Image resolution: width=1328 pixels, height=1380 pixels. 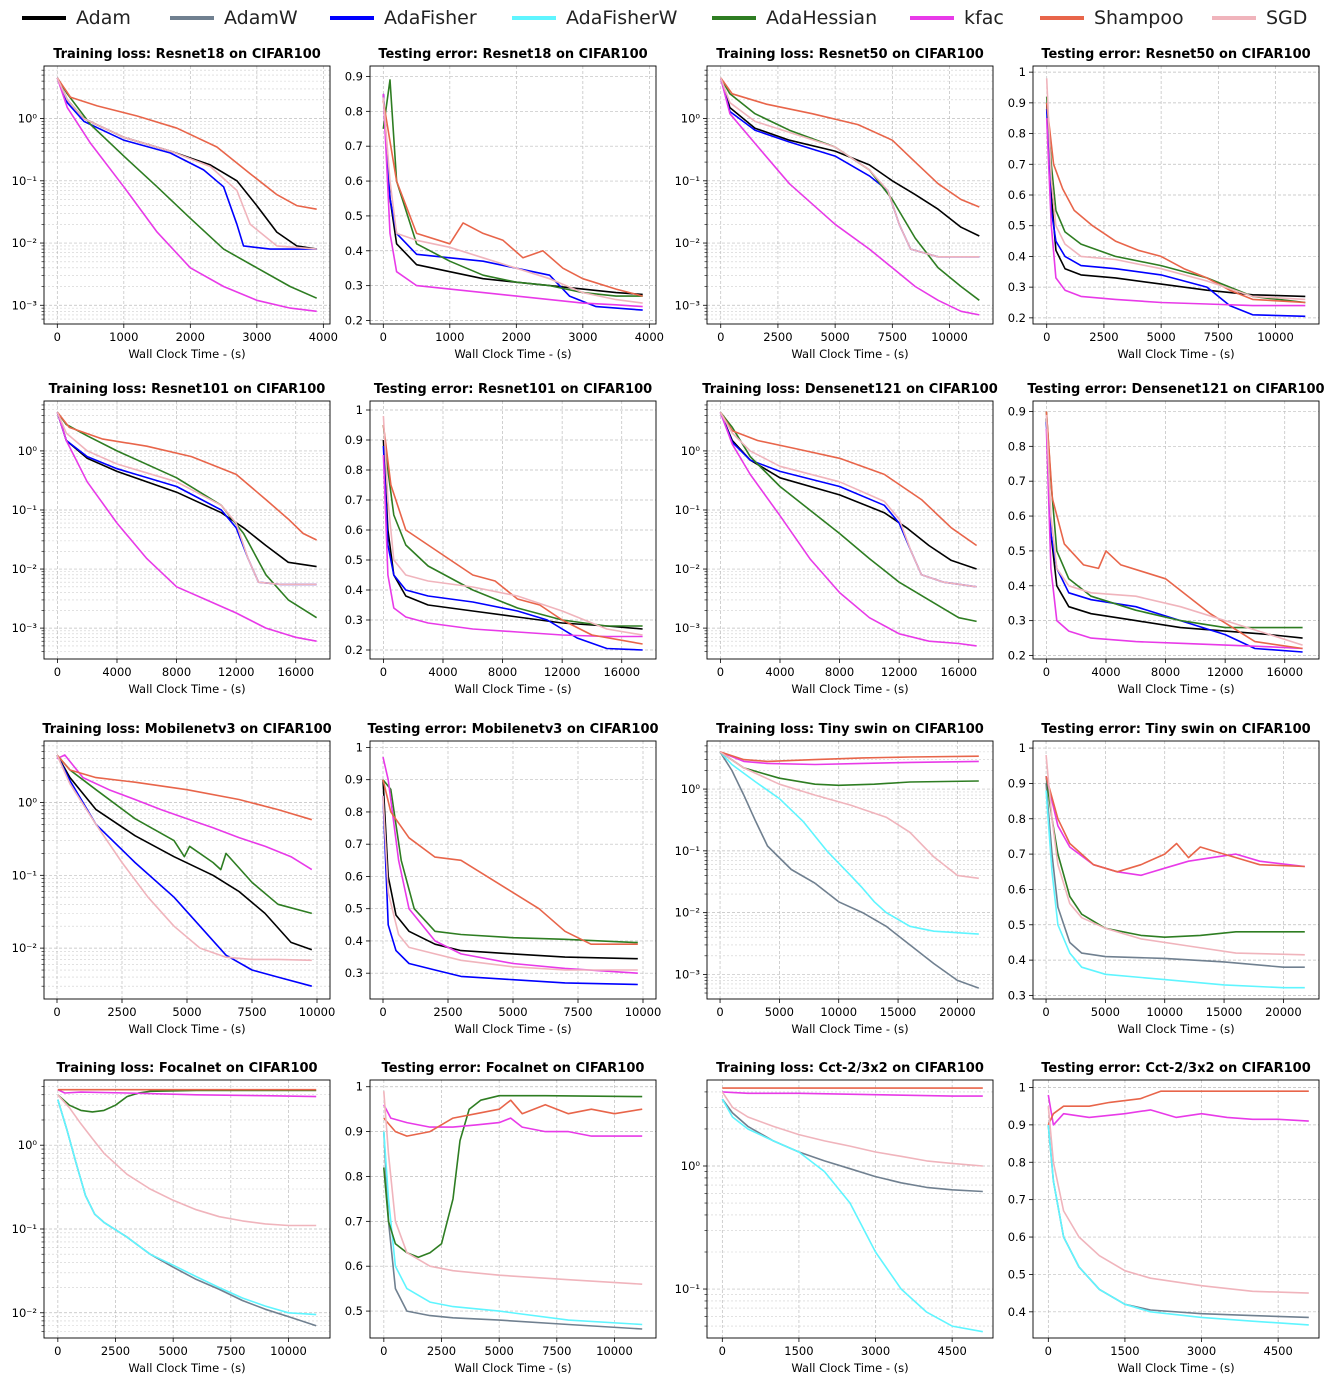 I want to click on chart-title: Training loss: Densenet121 on CIFAR100, so click(x=850, y=389).